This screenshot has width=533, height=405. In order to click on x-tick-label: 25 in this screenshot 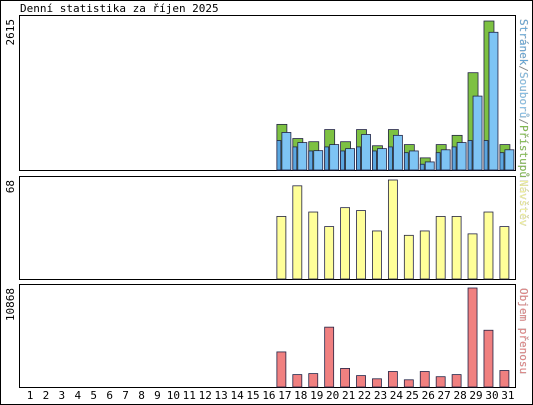, I will do `click(412, 395)`.